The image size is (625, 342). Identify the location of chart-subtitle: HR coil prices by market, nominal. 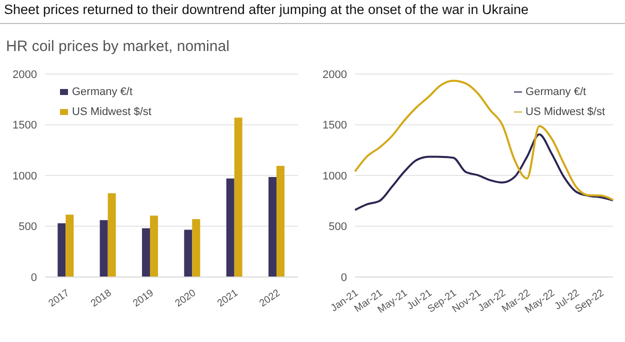
(118, 46).